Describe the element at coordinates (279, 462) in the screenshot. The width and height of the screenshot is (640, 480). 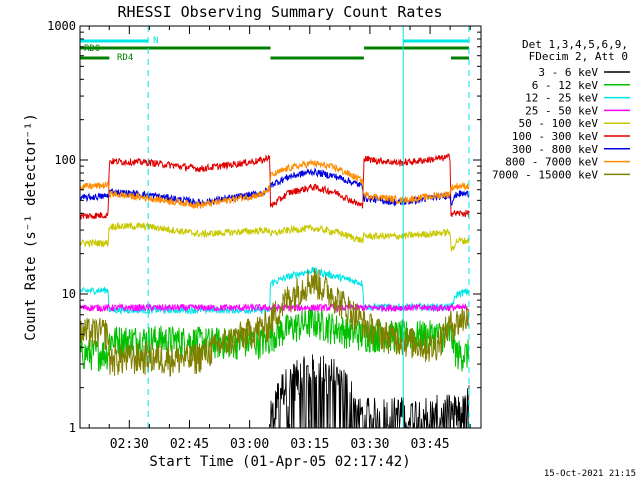
I see `x-axis-label: Start Time (01-Apr-05 02:17:42)` at that location.